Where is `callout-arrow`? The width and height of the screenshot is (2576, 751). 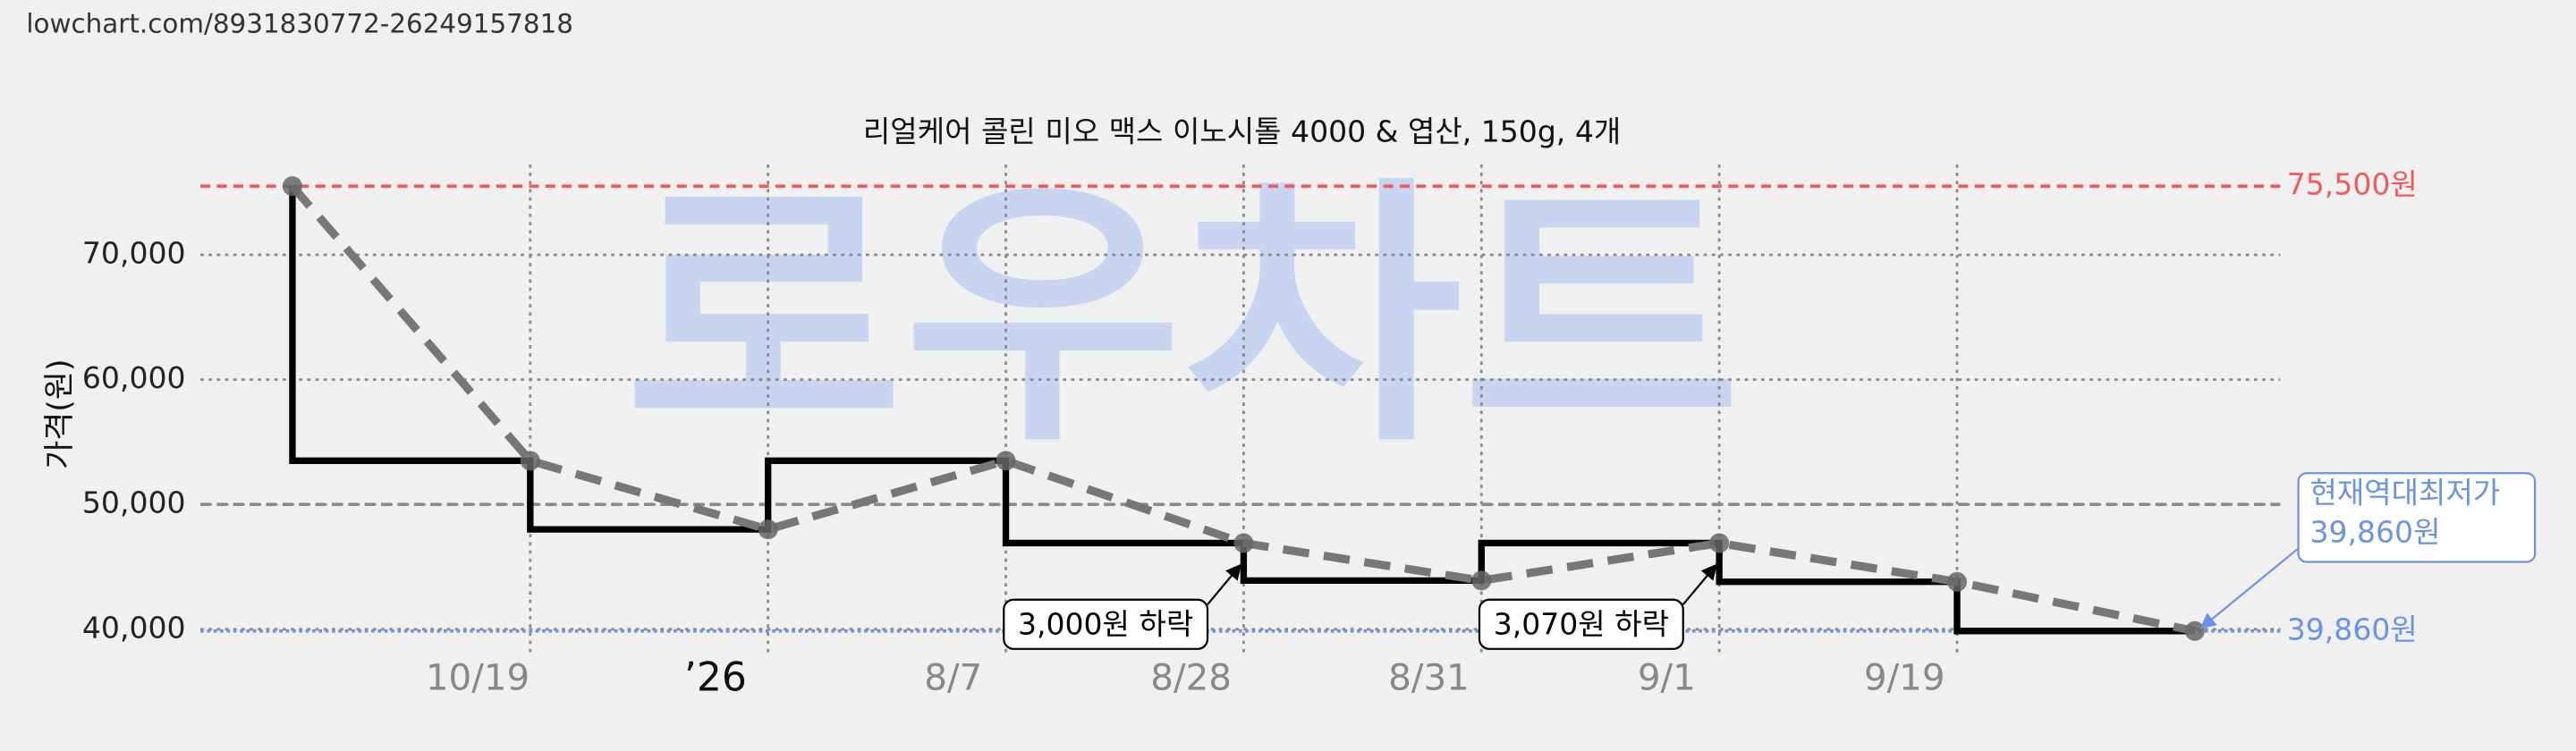 callout-arrow is located at coordinates (2250, 587).